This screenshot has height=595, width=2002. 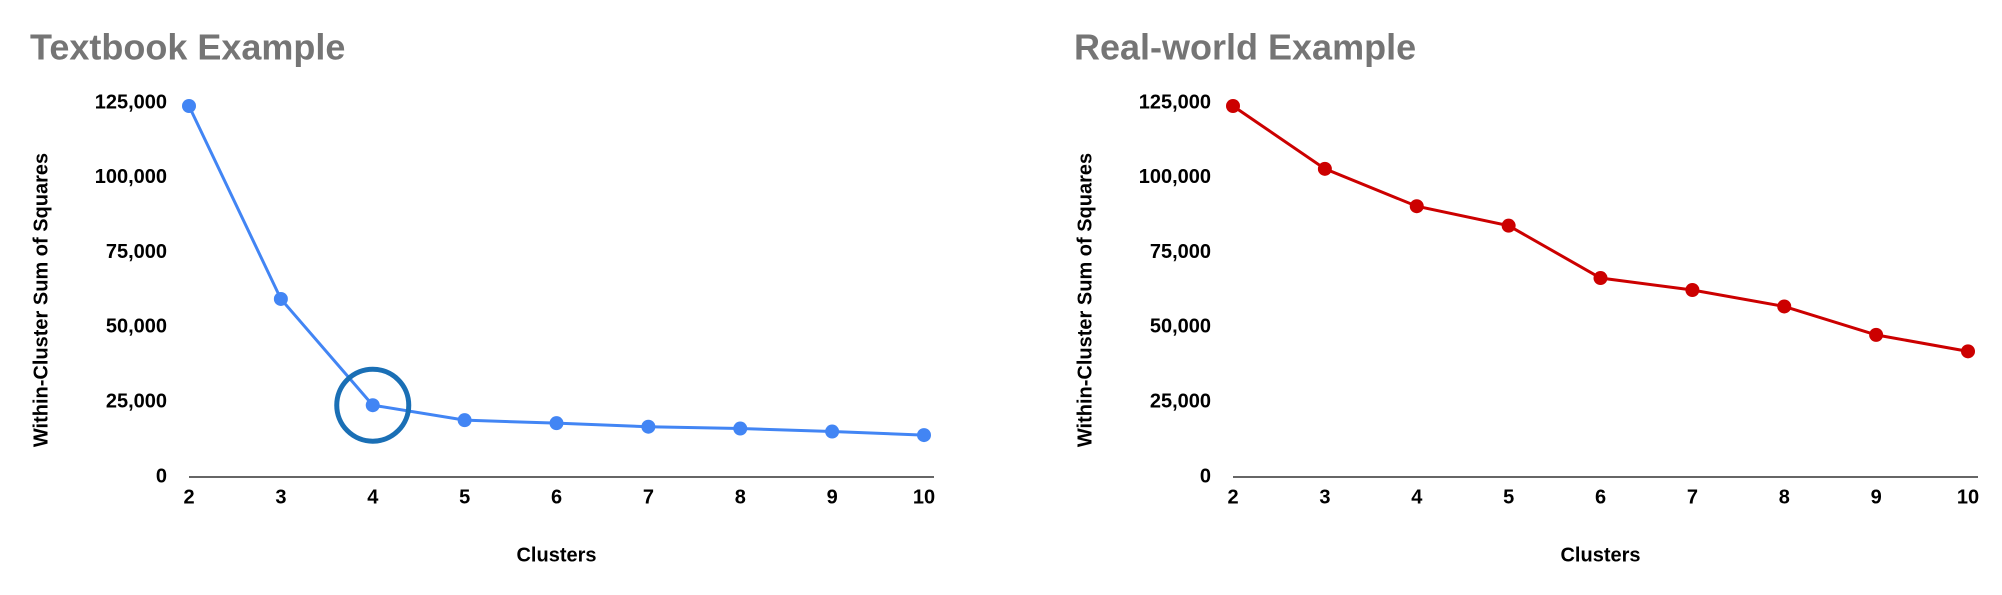 What do you see at coordinates (187, 47) in the screenshot?
I see `chart-title: Textbook Example` at bounding box center [187, 47].